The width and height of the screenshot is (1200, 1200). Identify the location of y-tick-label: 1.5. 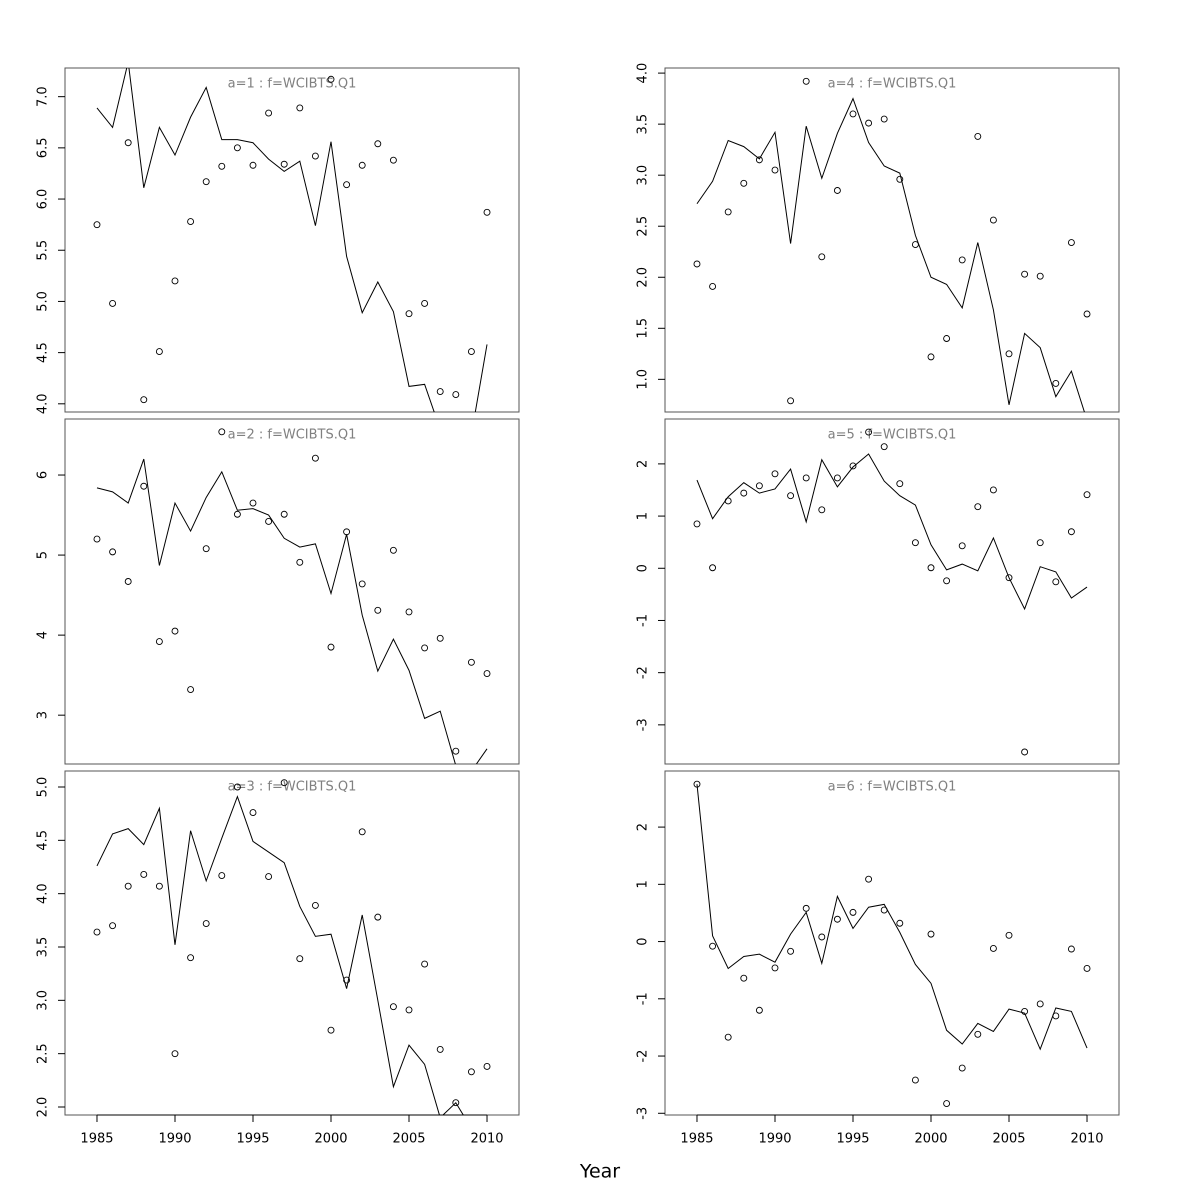
(643, 328).